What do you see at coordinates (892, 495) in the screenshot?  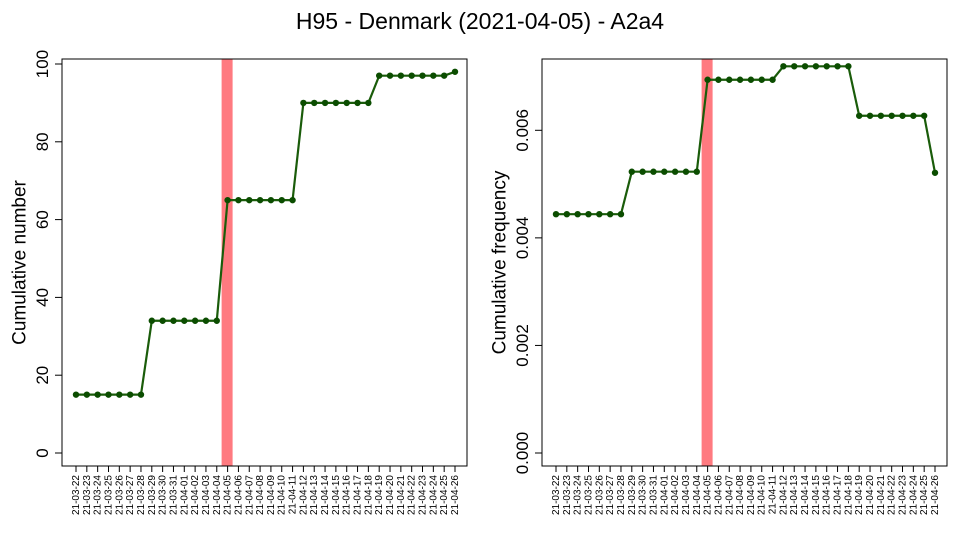 I see `x-tick-label: 21-04-22` at bounding box center [892, 495].